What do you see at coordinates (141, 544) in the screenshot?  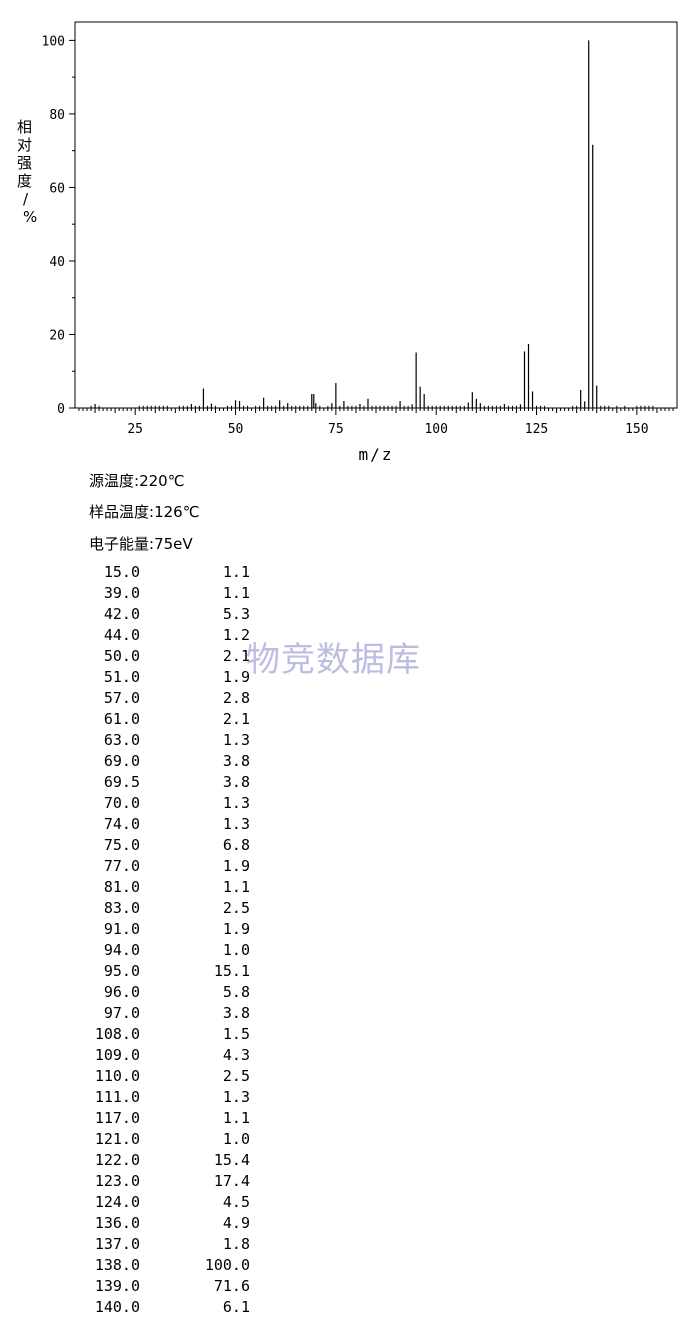 I see `electron-energy: 电子能量:75eV` at bounding box center [141, 544].